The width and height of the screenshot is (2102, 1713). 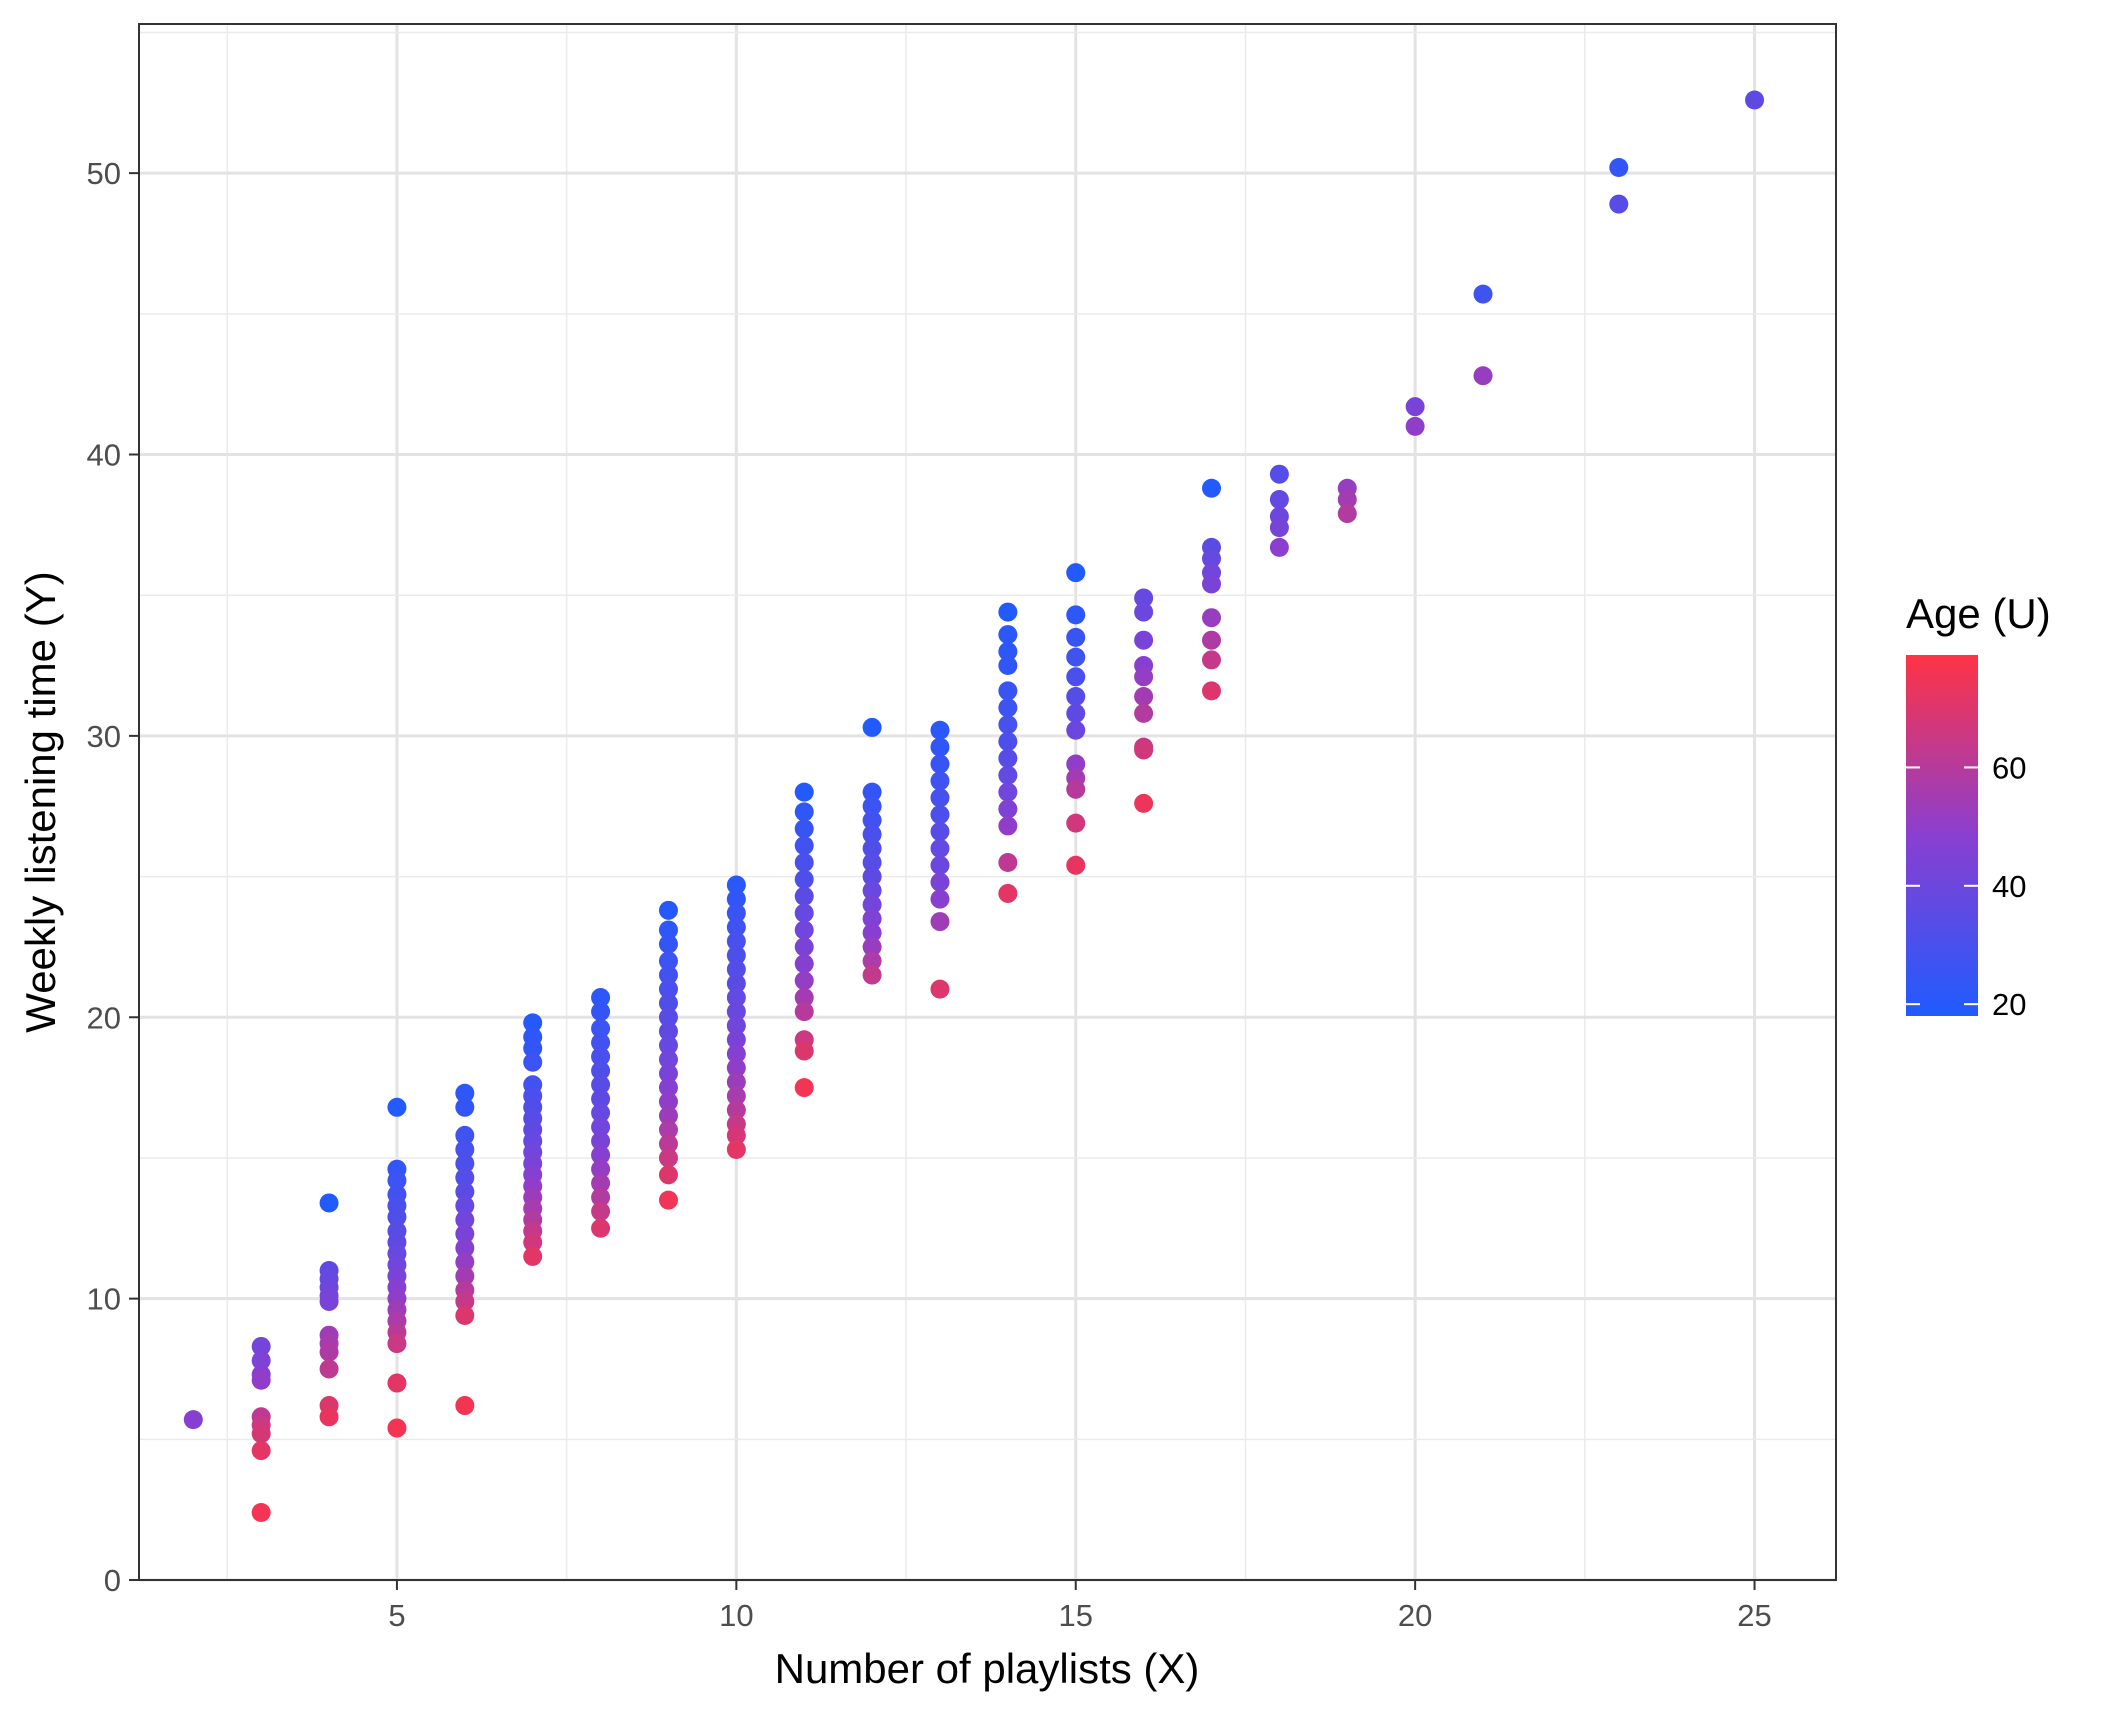 What do you see at coordinates (104, 173) in the screenshot?
I see `y-tick-label: 50` at bounding box center [104, 173].